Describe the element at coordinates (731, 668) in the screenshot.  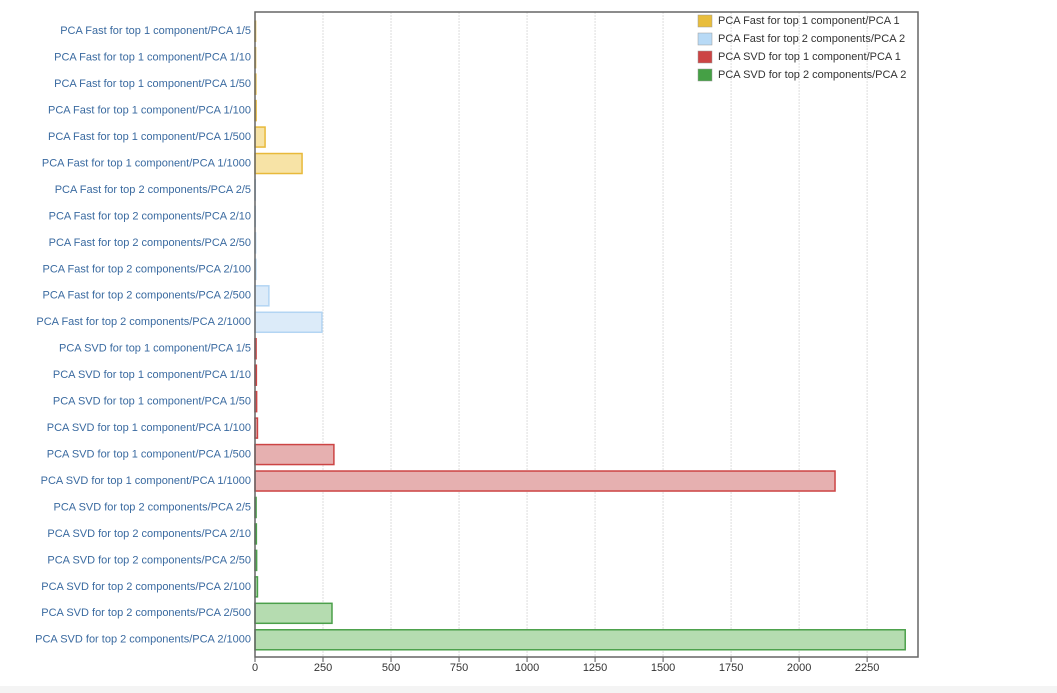
I see `x-tick-label: 1750` at that location.